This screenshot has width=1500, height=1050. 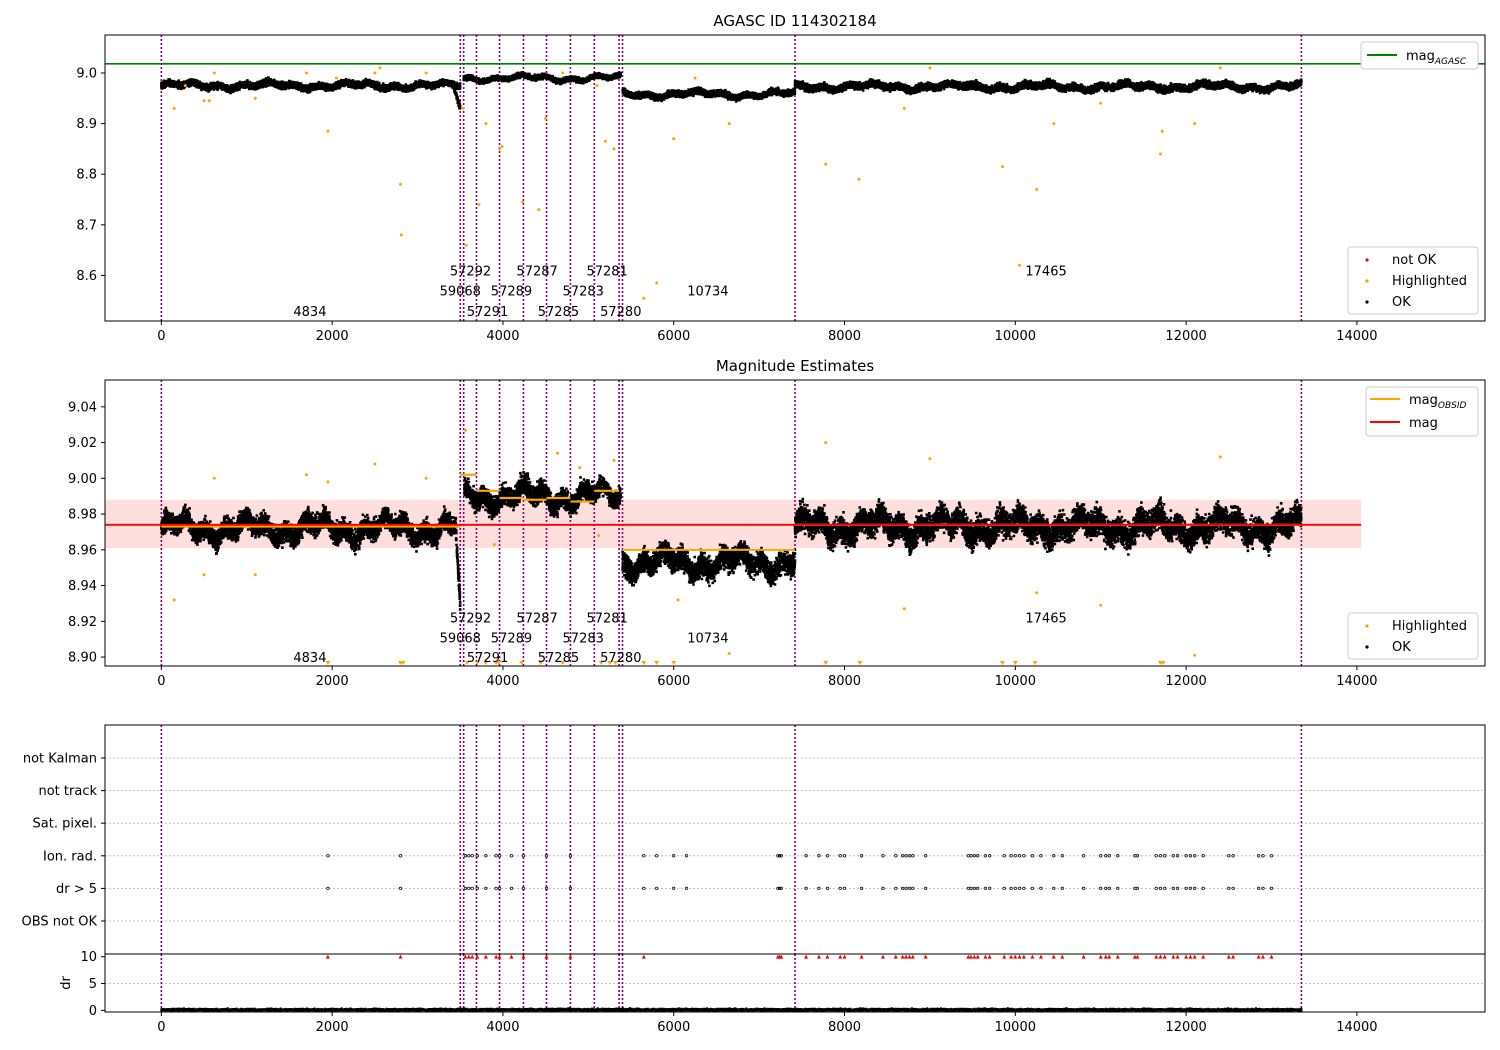 What do you see at coordinates (795, 983) in the screenshot?
I see `panel-dr-frame` at bounding box center [795, 983].